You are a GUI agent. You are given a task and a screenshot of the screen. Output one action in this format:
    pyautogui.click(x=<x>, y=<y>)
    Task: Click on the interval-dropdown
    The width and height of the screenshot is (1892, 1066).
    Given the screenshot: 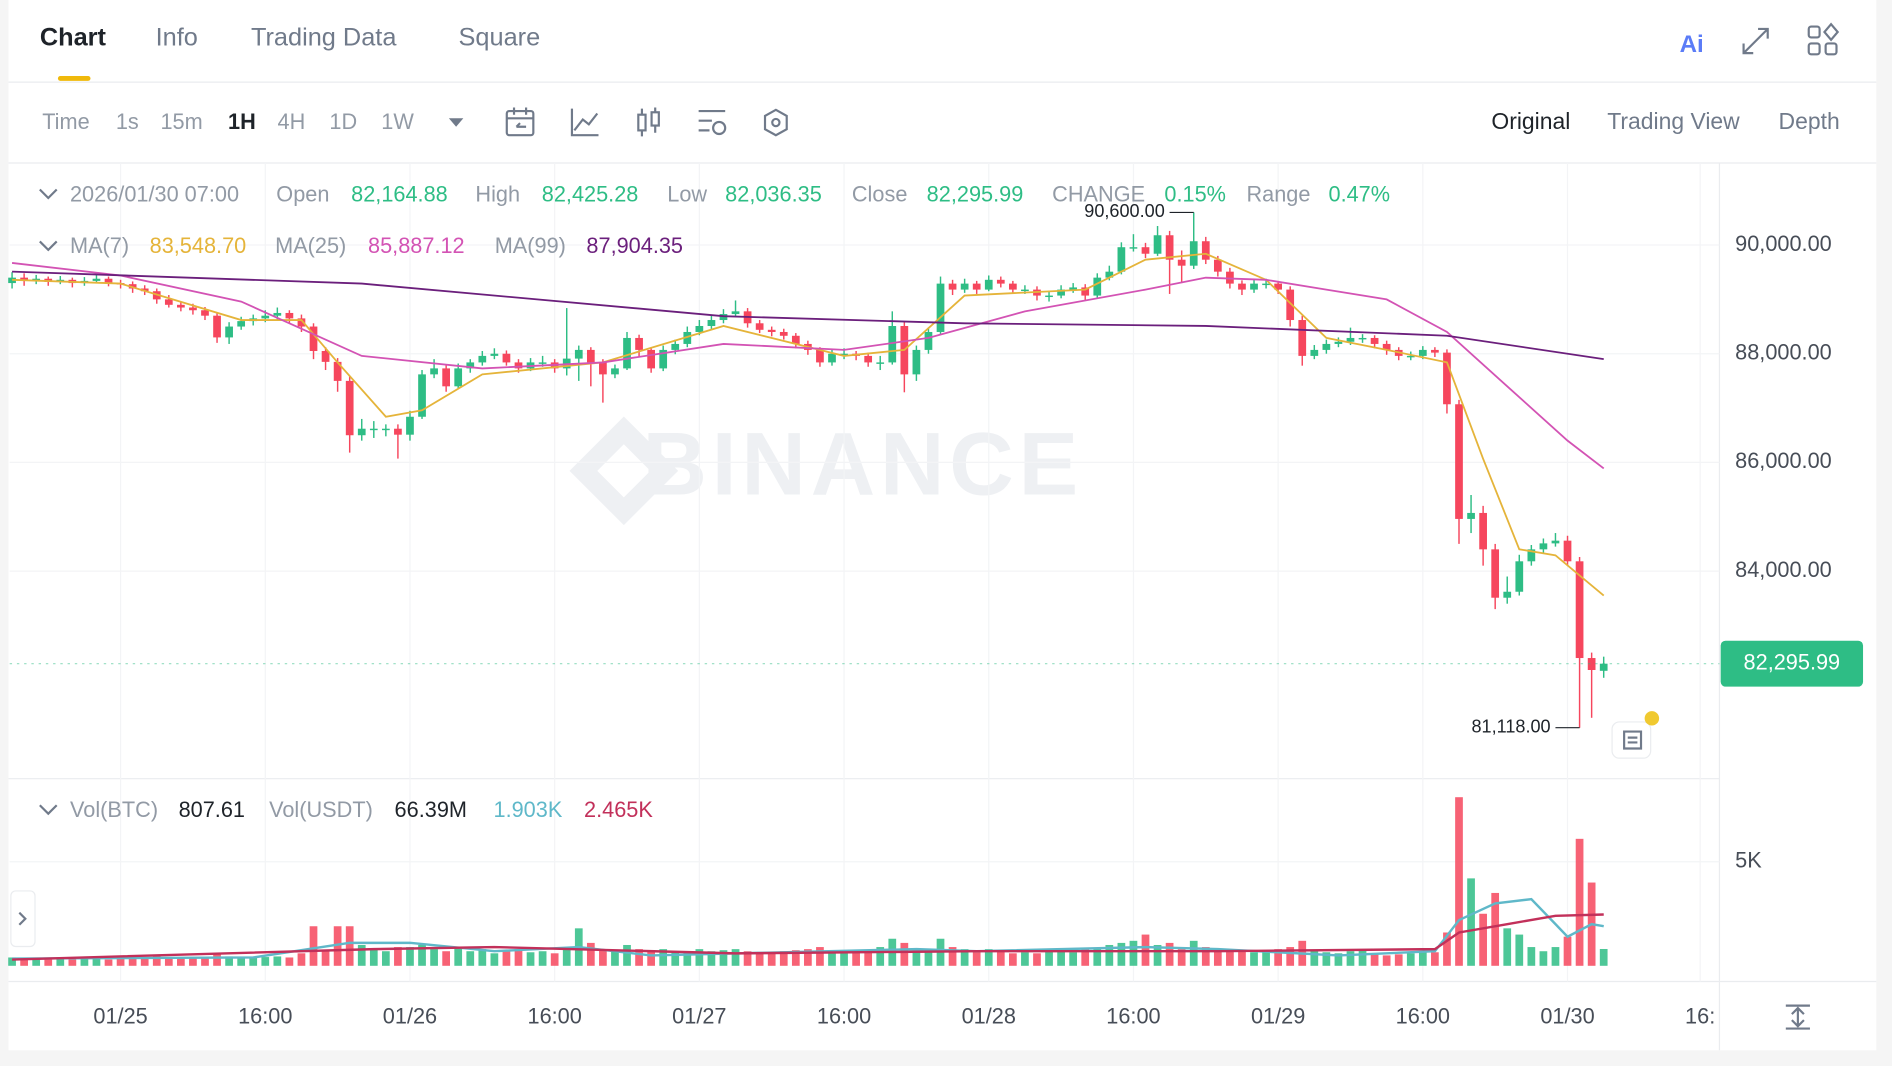 What is the action you would take?
    pyautogui.click(x=456, y=122)
    